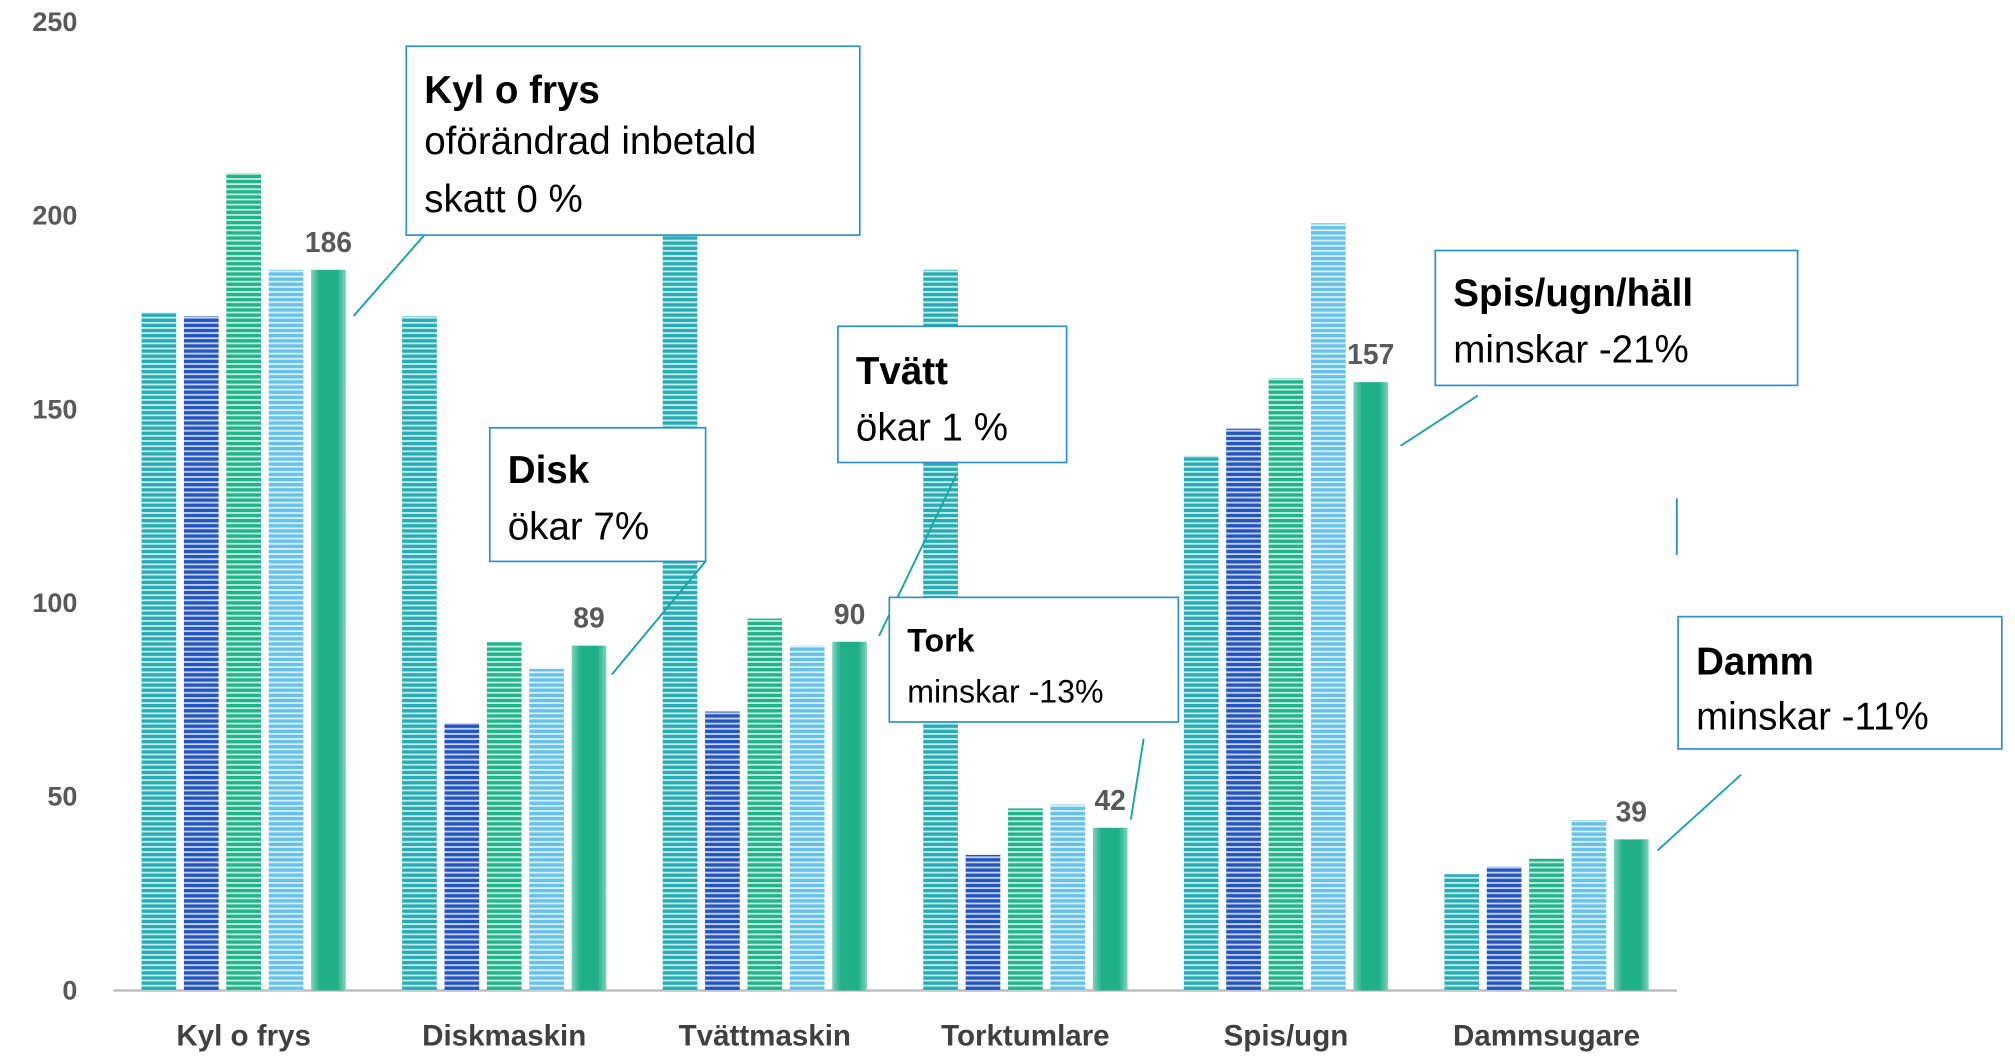 This screenshot has width=2015, height=1061. I want to click on x-tick-label: Torktumlare, so click(1025, 1036).